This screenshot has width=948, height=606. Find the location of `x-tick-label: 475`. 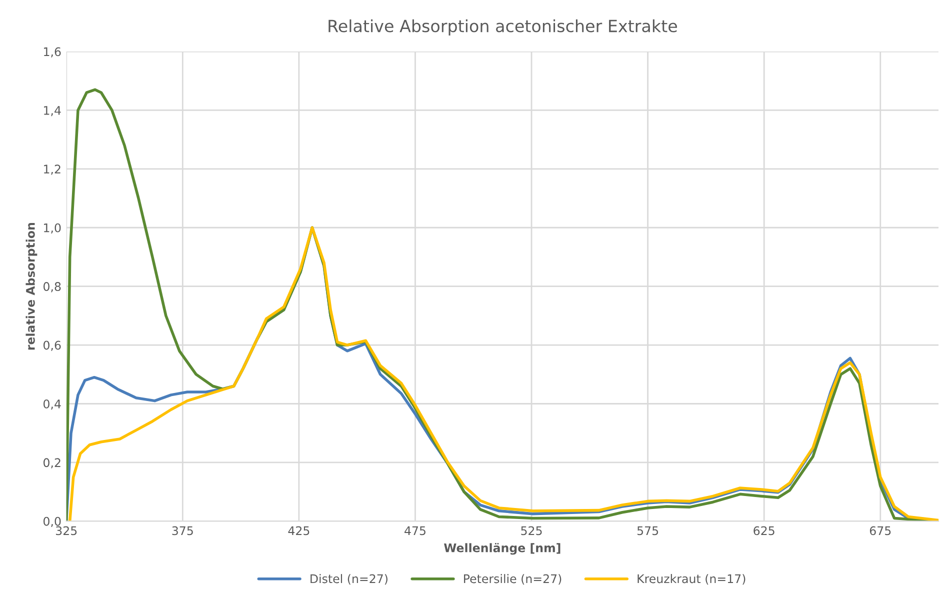

x-tick-label: 475 is located at coordinates (415, 531).